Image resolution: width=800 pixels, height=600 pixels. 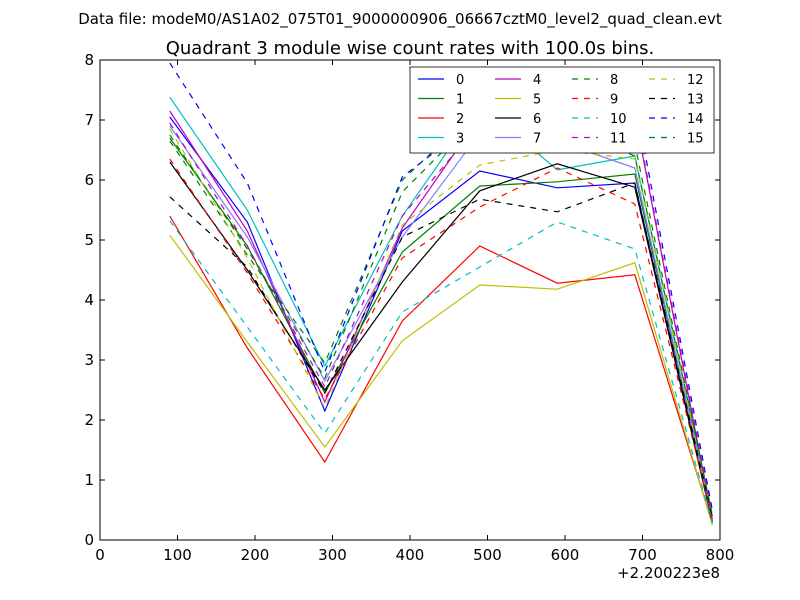 I want to click on legend-label-14: 14, so click(x=695, y=119).